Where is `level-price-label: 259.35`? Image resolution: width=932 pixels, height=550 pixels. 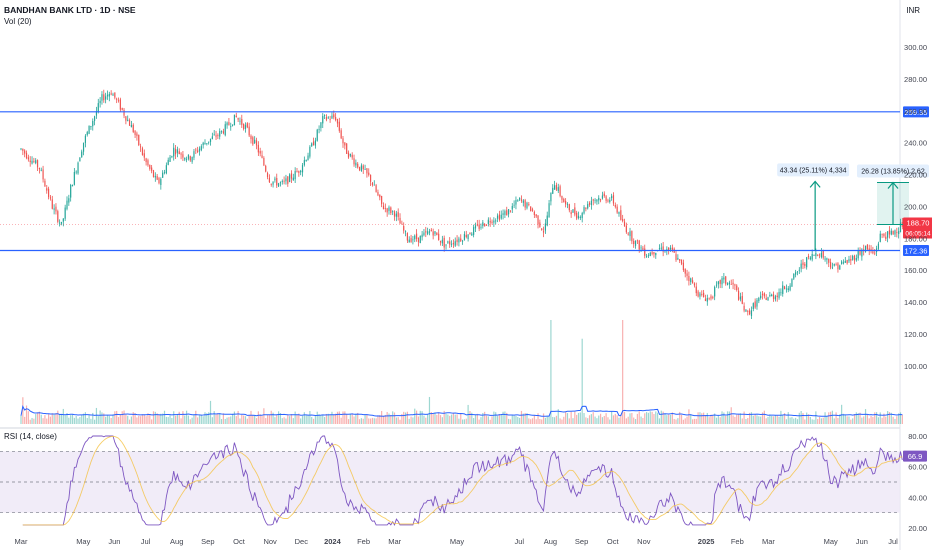 level-price-label: 259.35 is located at coordinates (916, 112).